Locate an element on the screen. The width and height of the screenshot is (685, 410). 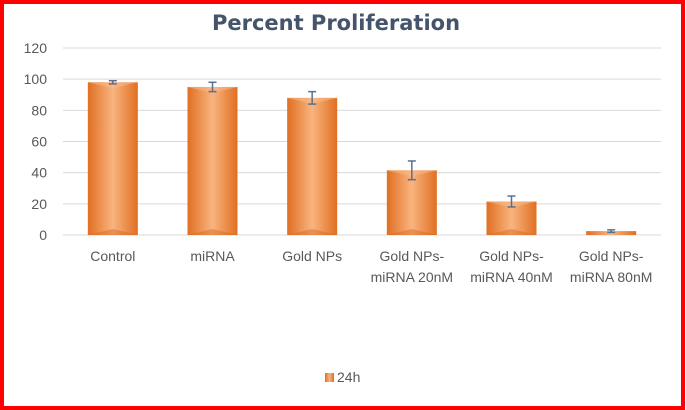
y-axis-ticks: 0 20 40 60 80 100 120 is located at coordinates (36, 141).